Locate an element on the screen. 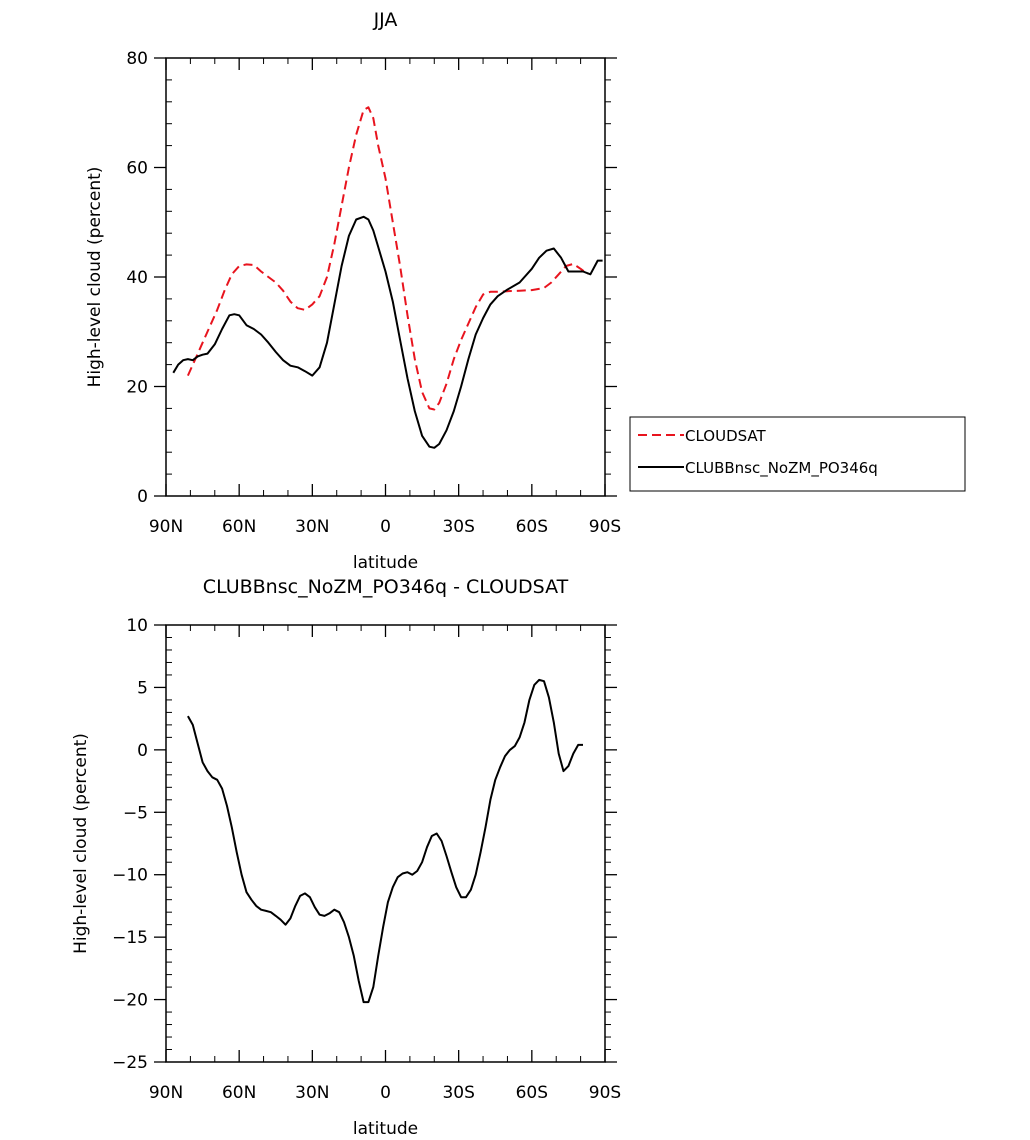 The image size is (1030, 1140). y-tick-label: 60 is located at coordinates (137, 169).